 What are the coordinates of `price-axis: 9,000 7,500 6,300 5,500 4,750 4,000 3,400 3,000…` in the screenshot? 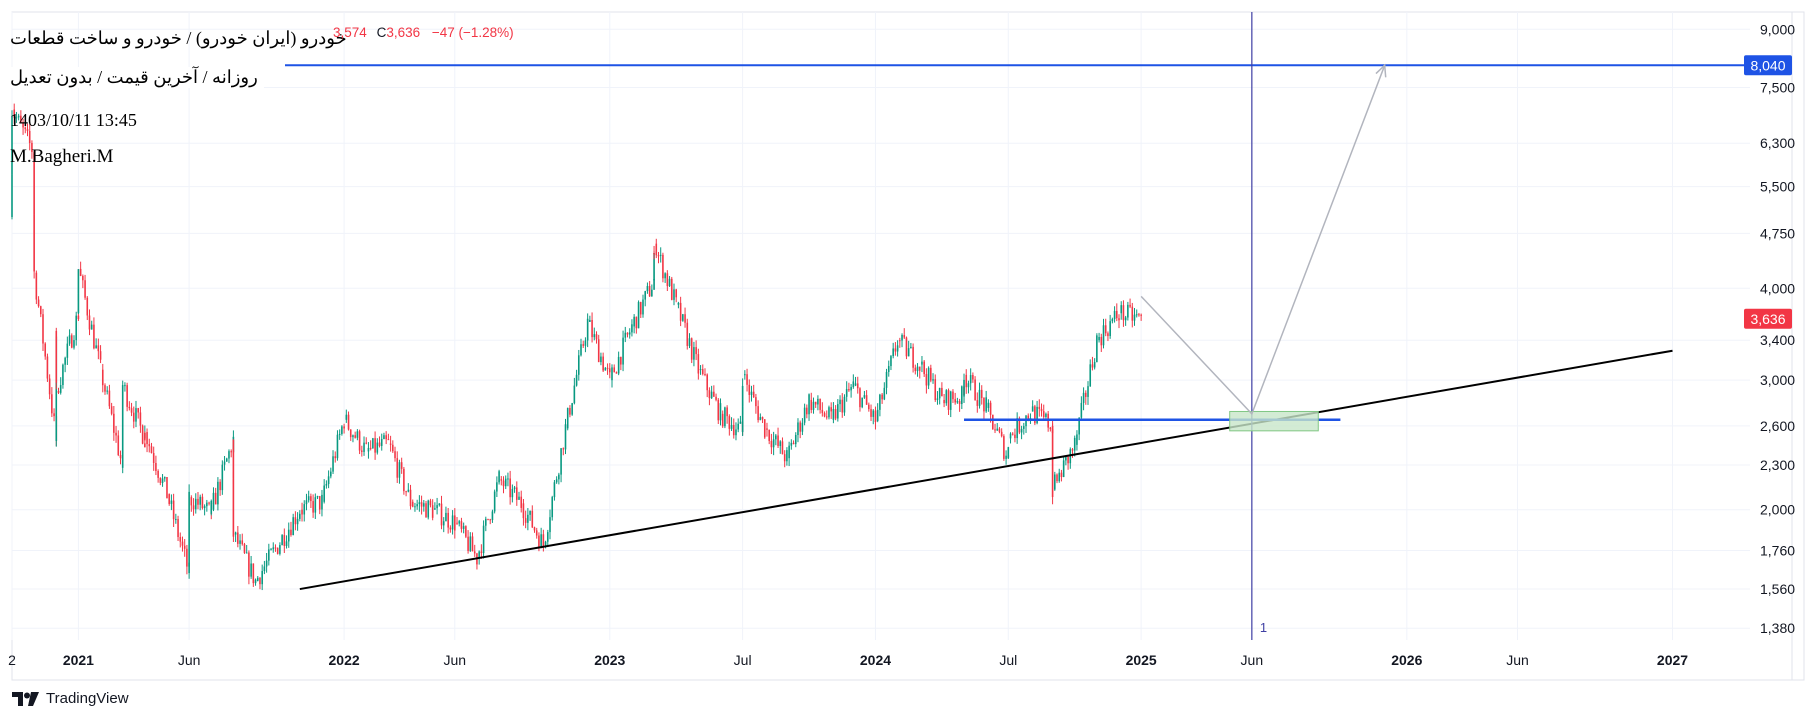 It's located at (1769, 328).